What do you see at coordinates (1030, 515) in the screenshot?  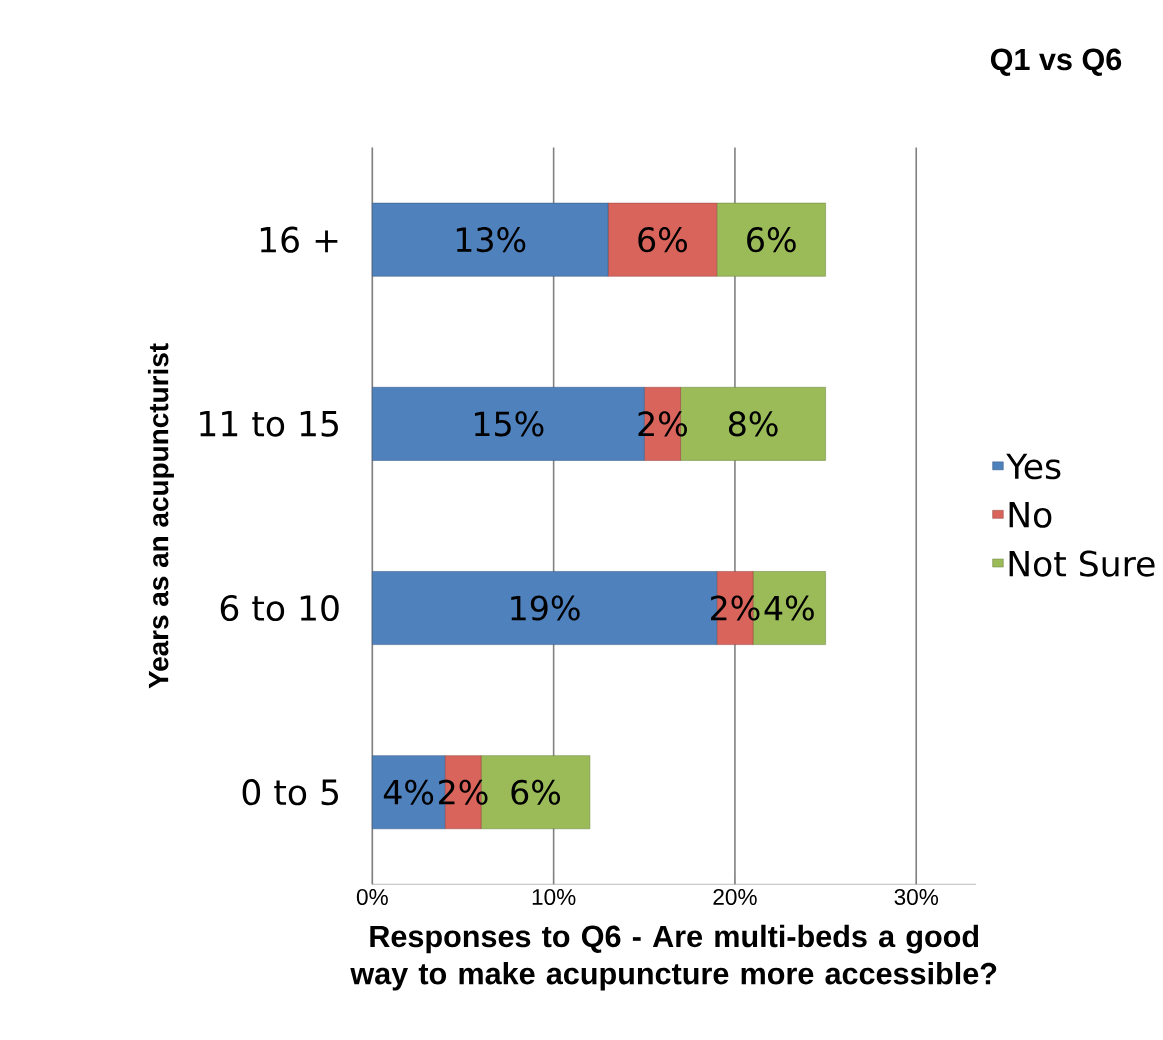 I see `legend-label: No` at bounding box center [1030, 515].